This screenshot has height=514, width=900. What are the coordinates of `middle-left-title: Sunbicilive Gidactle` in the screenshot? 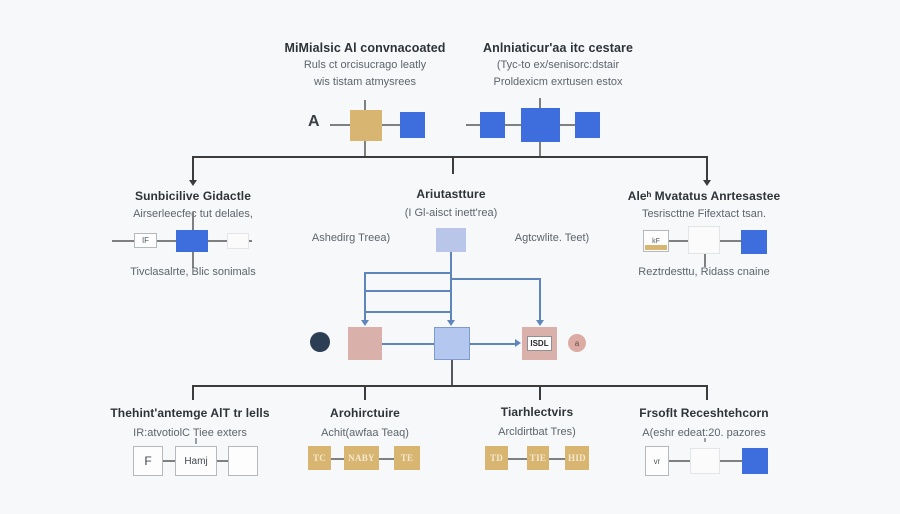 It's located at (193, 196).